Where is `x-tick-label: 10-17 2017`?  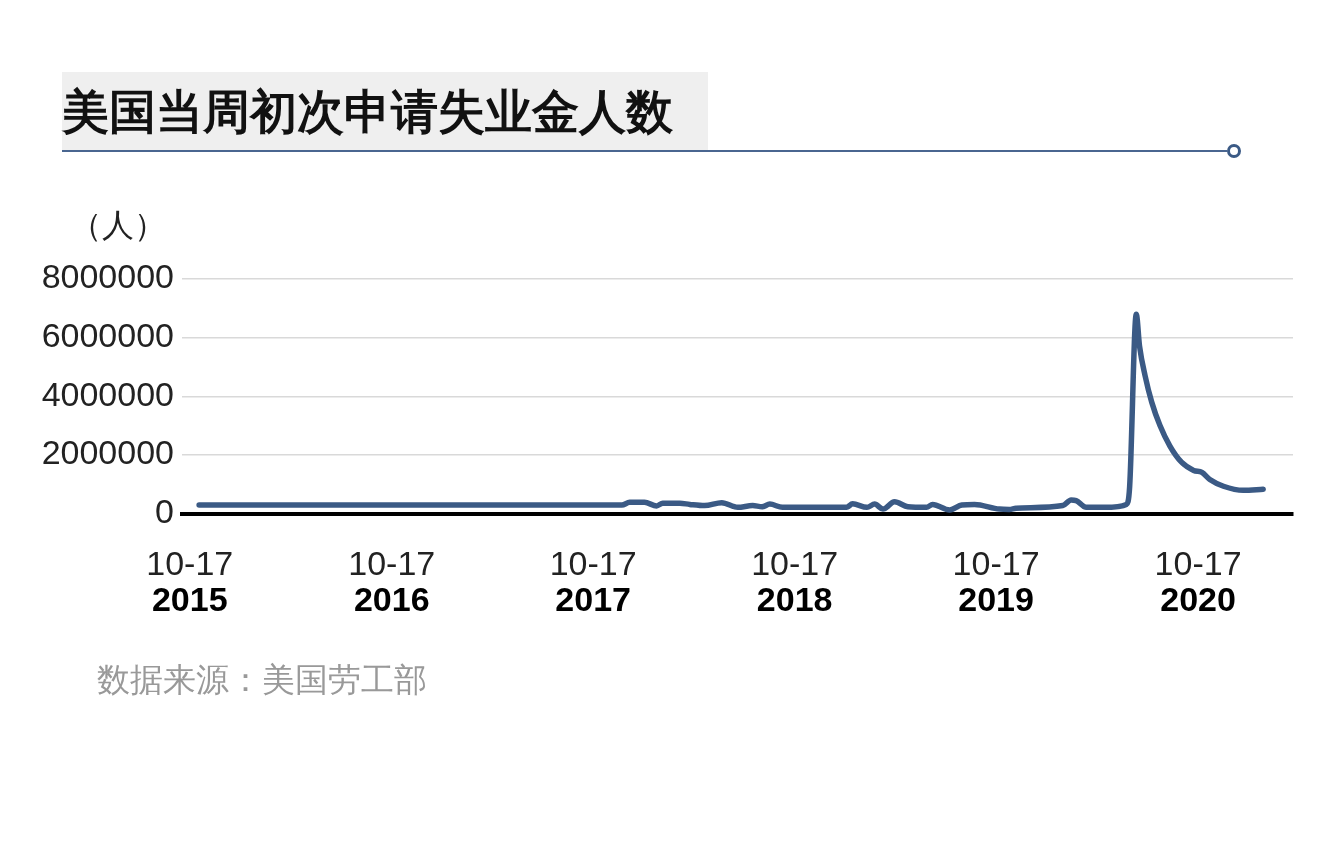
x-tick-label: 10-17 2017 is located at coordinates (593, 580).